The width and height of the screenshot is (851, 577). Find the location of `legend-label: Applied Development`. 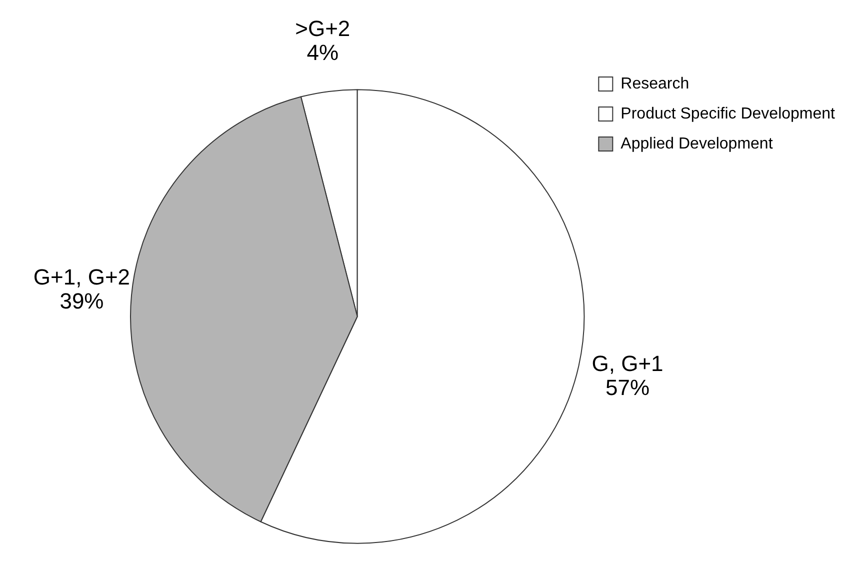

legend-label: Applied Development is located at coordinates (697, 143).